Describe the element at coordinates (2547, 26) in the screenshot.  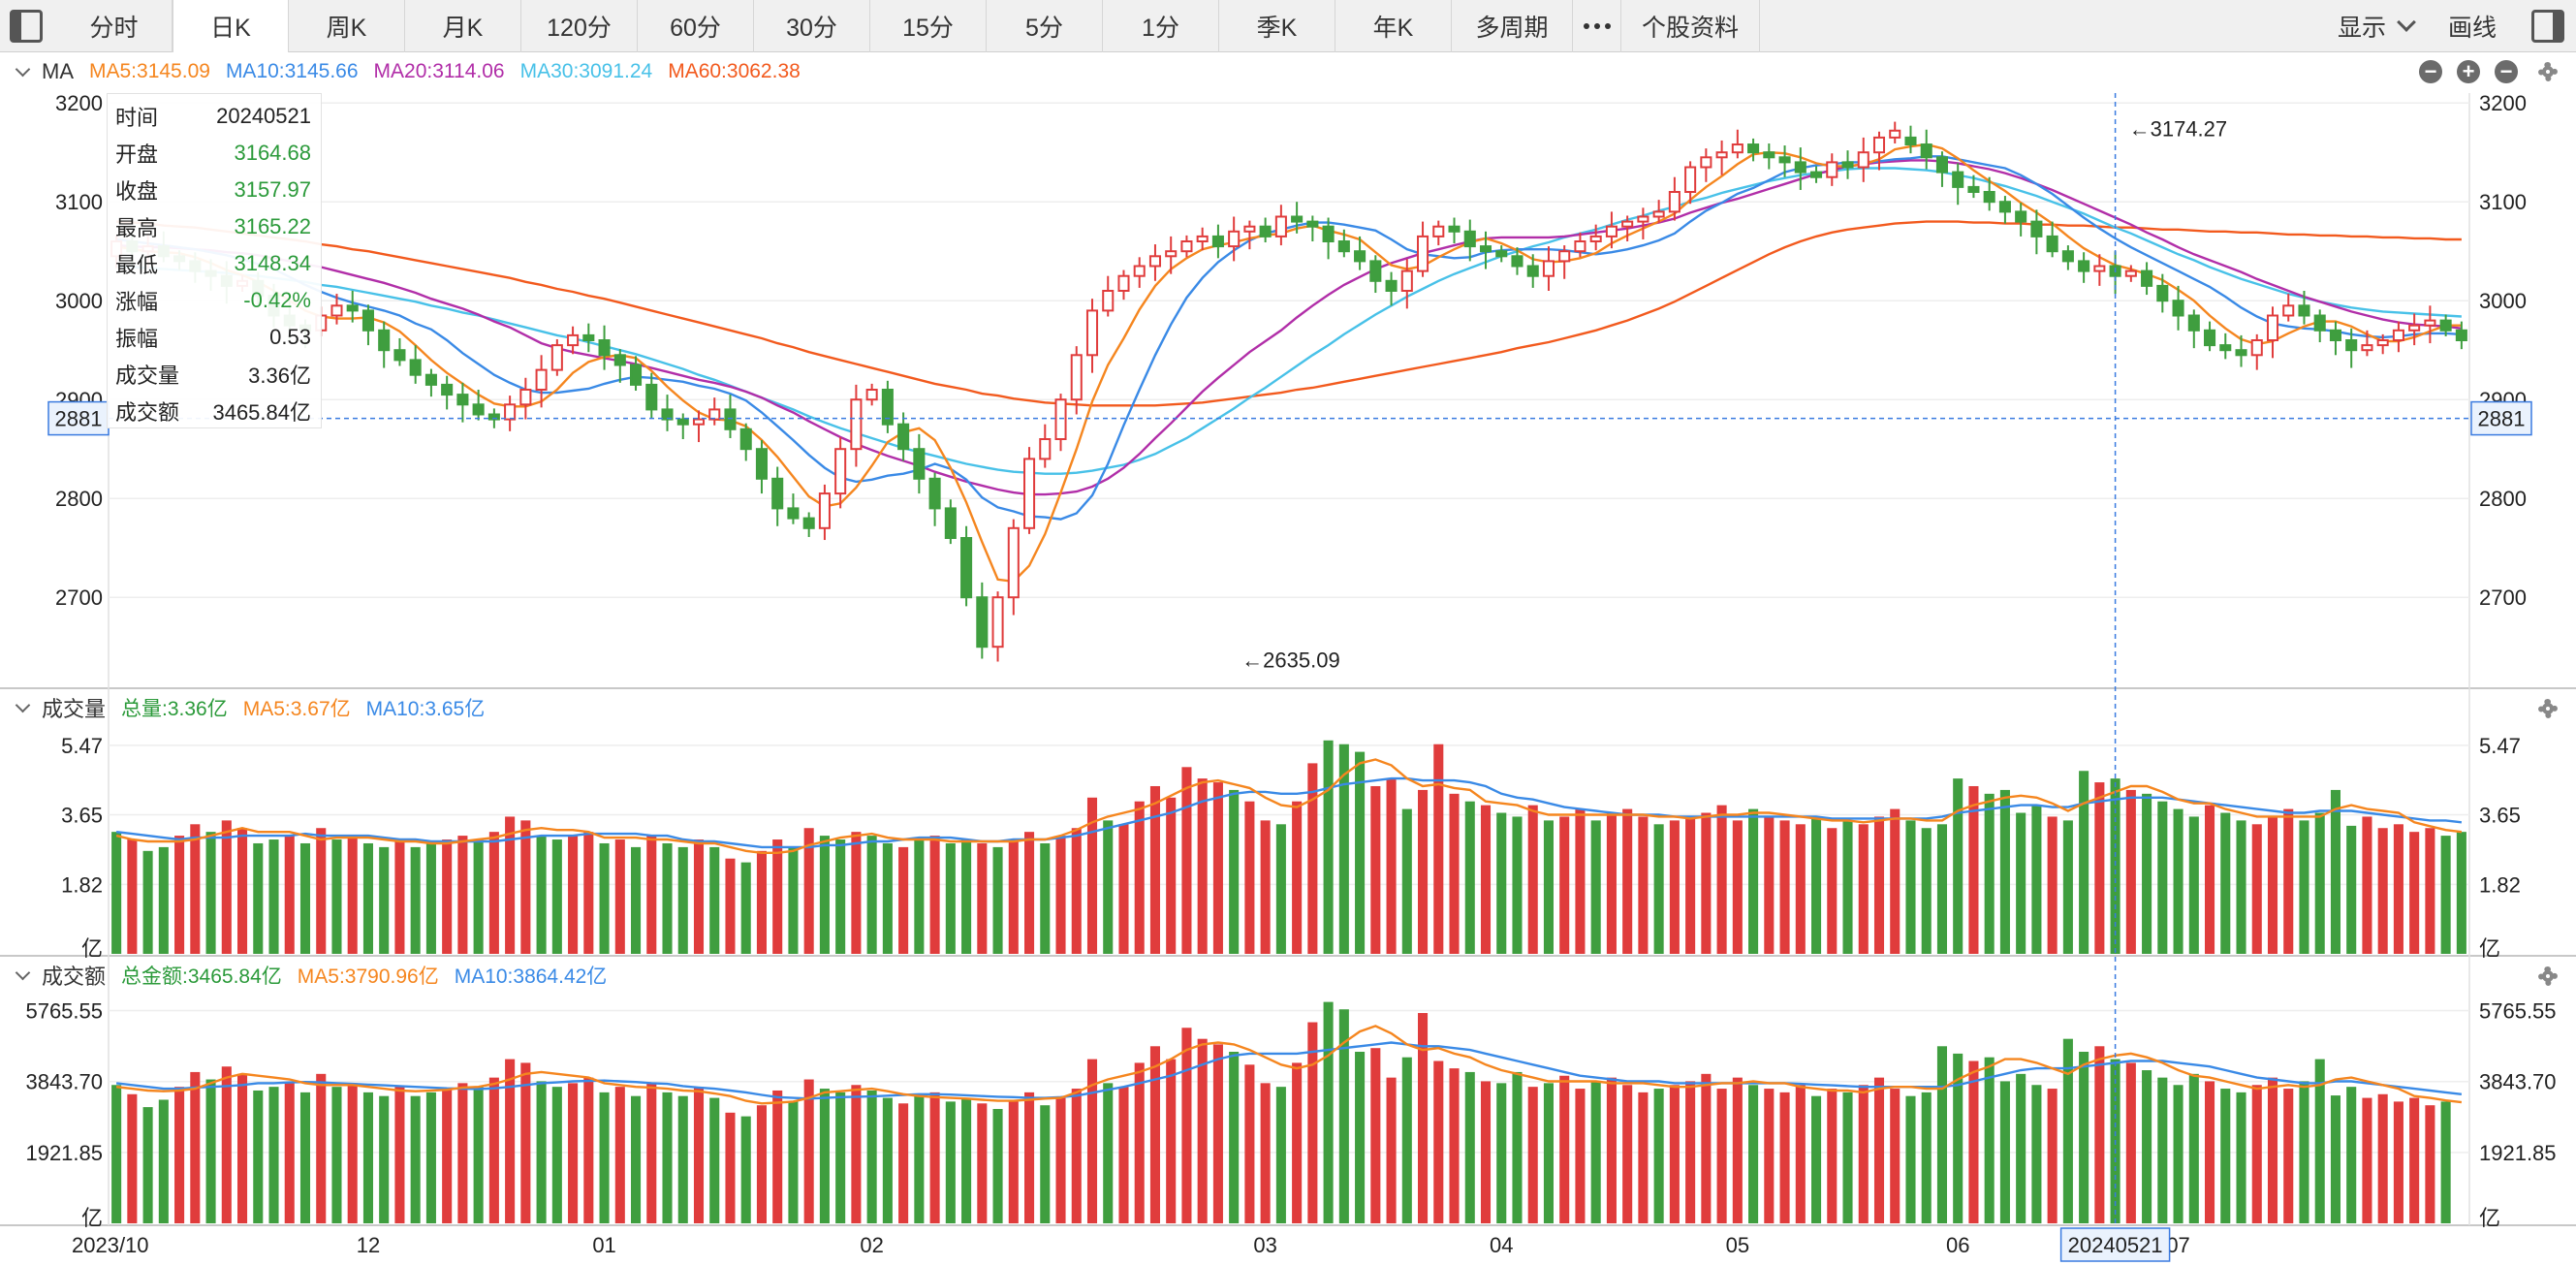
I see `right-panel-toggle-icon` at that location.